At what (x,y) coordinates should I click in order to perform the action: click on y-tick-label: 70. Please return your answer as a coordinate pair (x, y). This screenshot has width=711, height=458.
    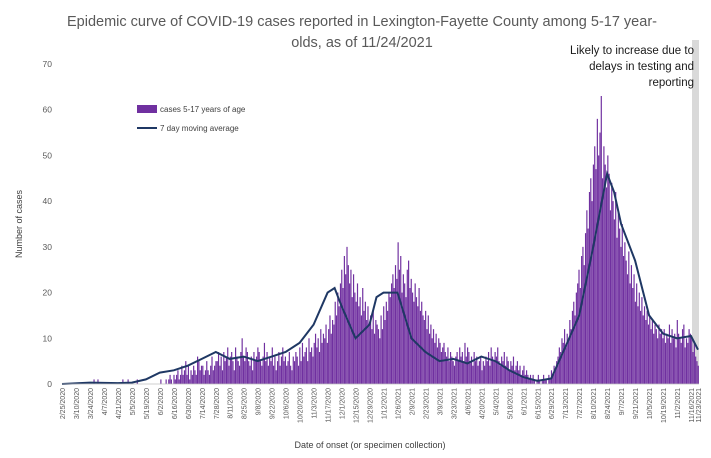
    Looking at the image, I should click on (48, 64).